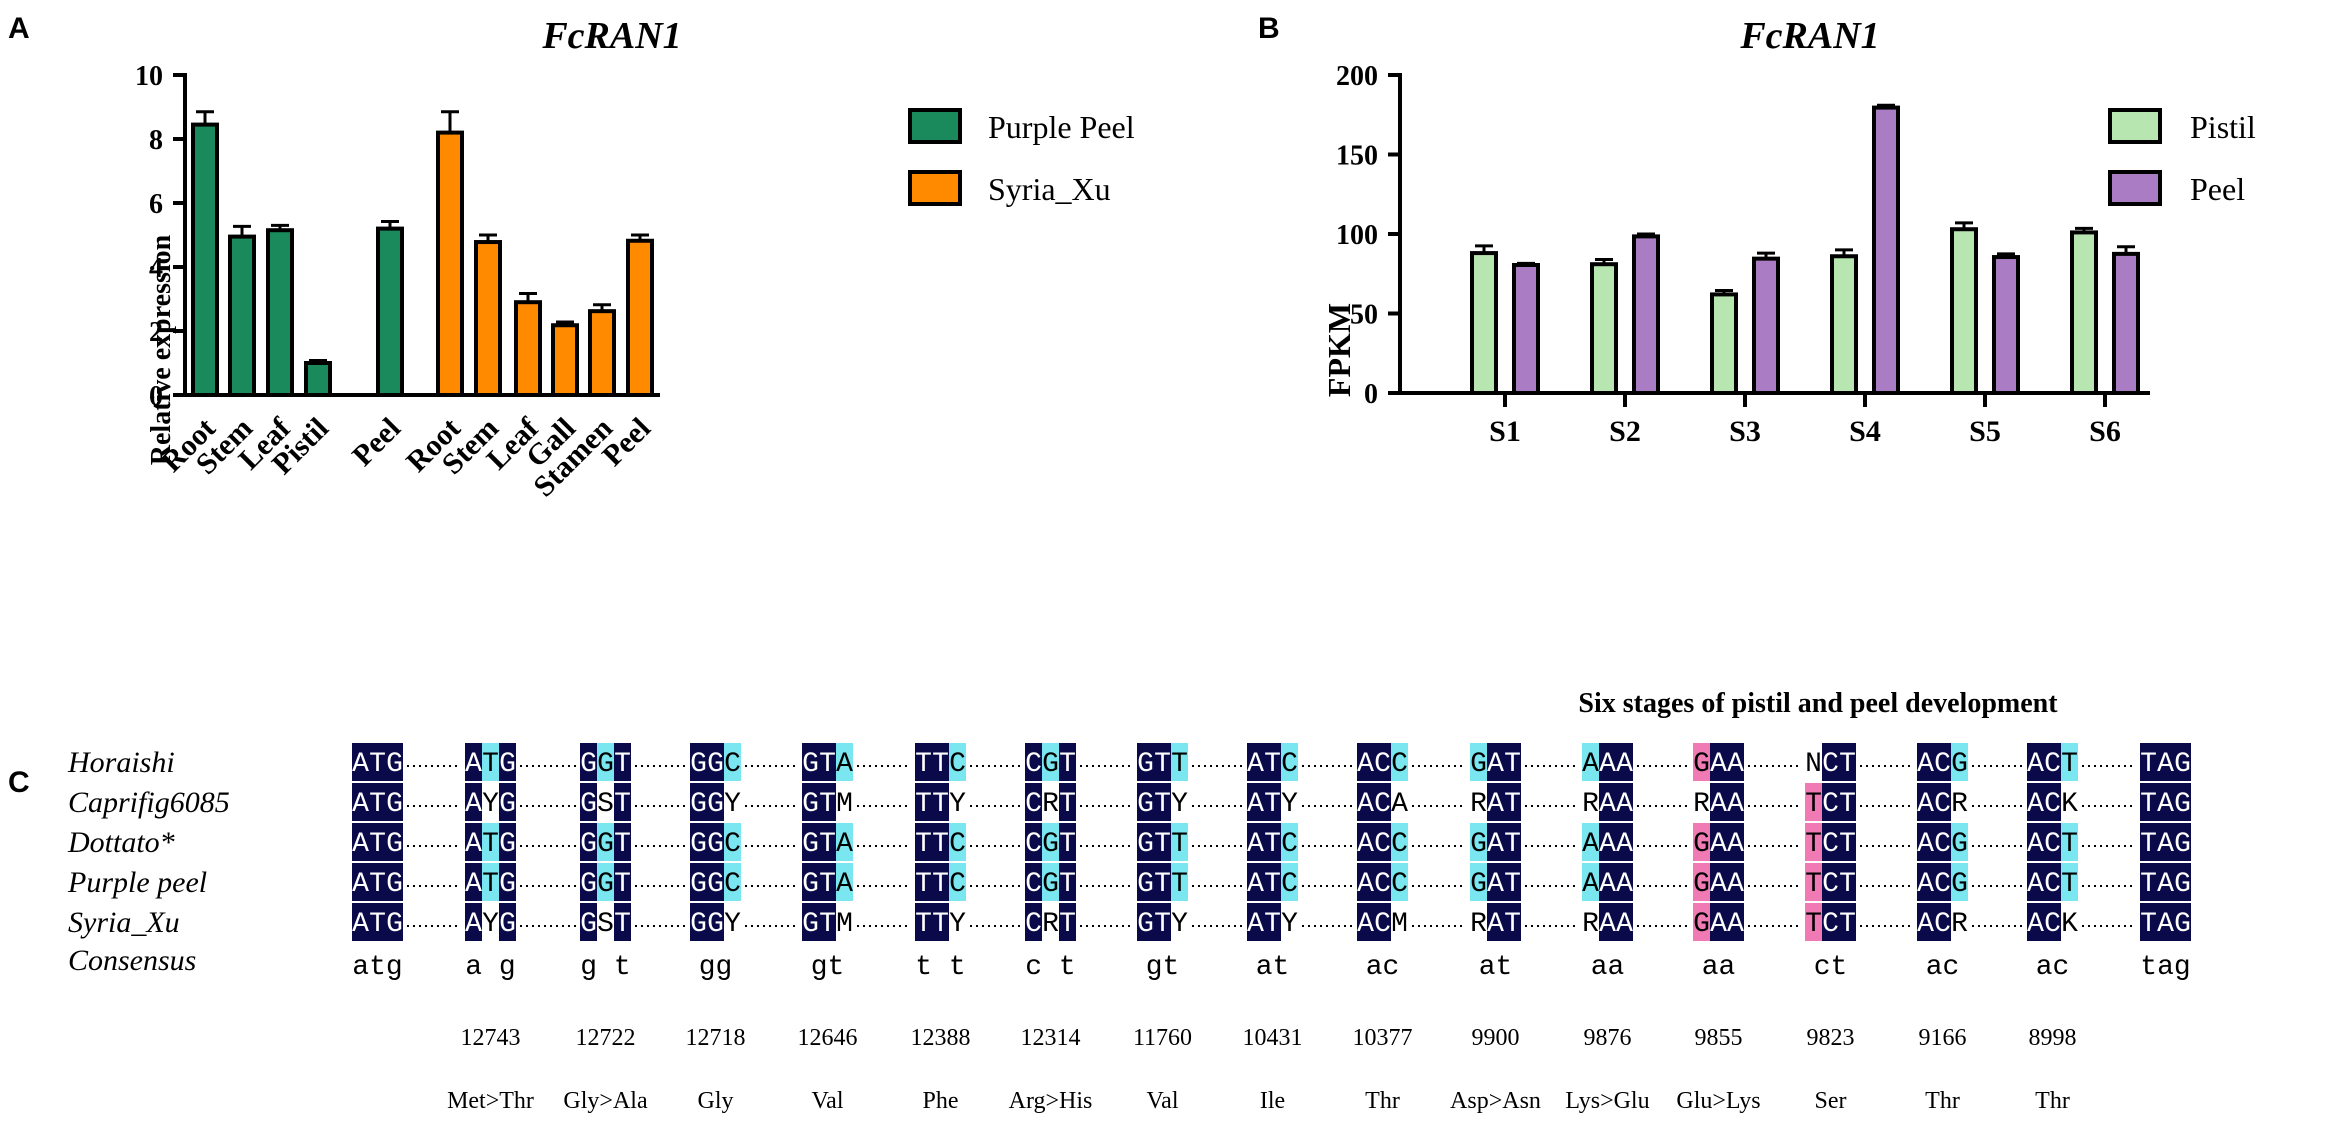  Describe the element at coordinates (1269, 28) in the screenshot. I see `panel-letter-b: B` at that location.